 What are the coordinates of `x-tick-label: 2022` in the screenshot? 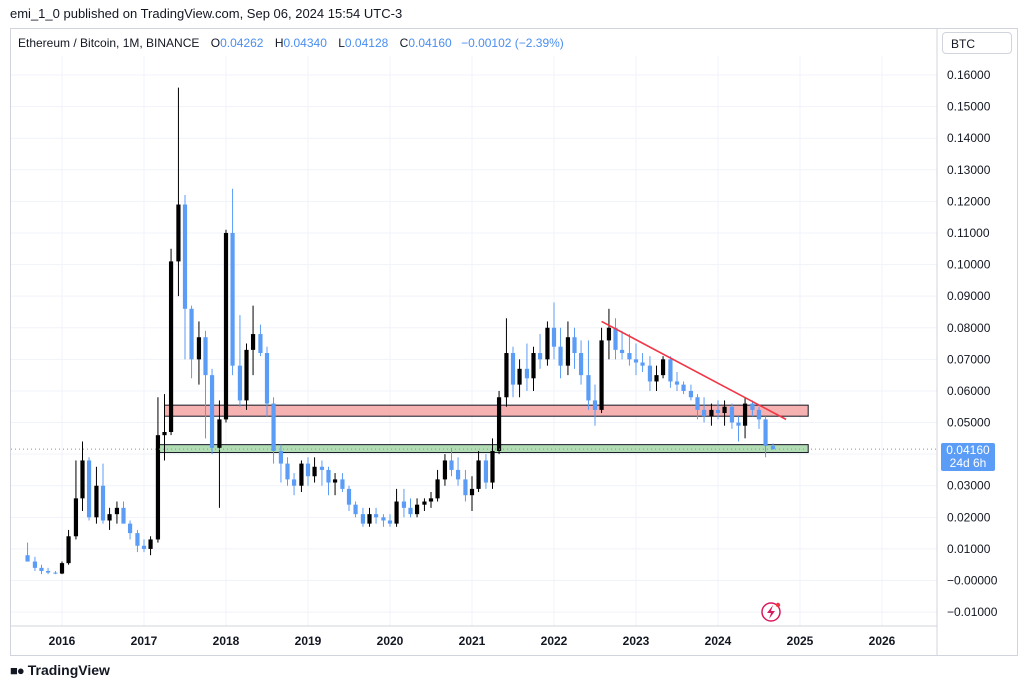 It's located at (554, 641).